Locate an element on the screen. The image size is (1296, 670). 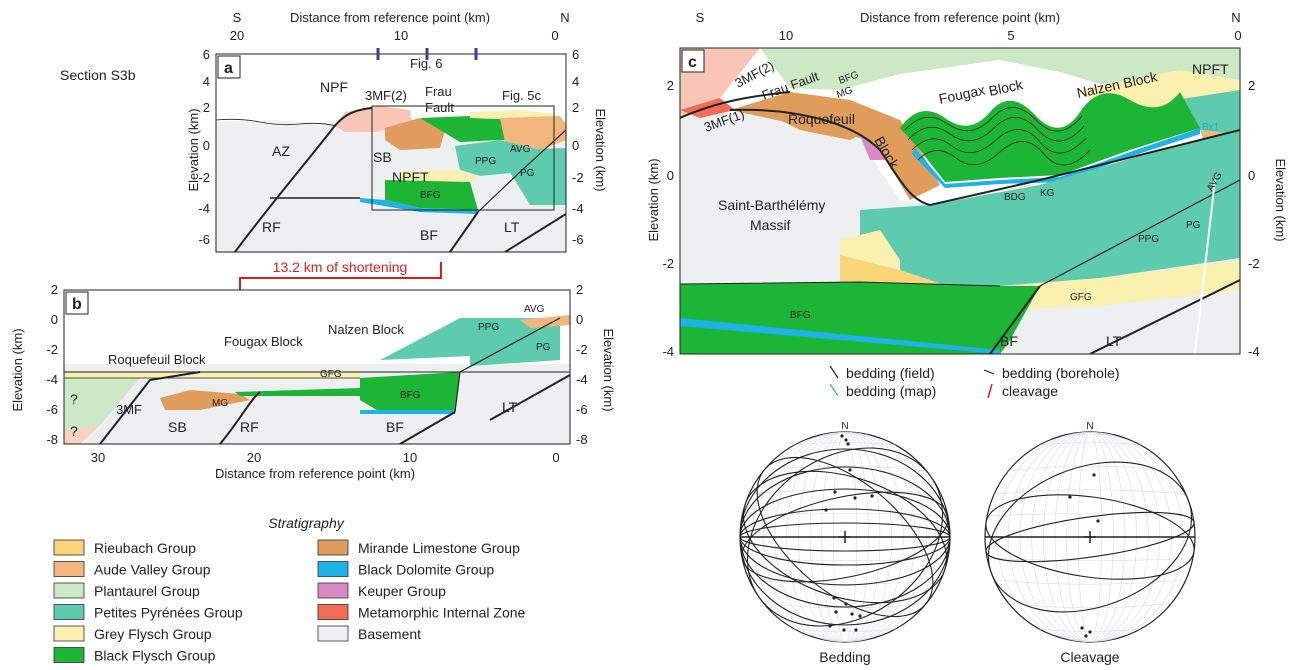
svg-text: 4 is located at coordinates (206, 81).